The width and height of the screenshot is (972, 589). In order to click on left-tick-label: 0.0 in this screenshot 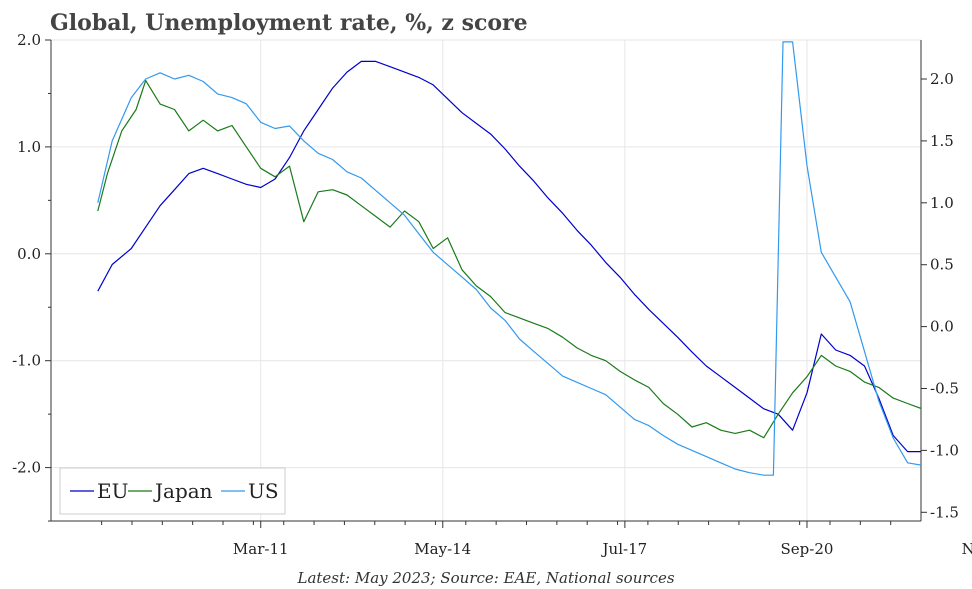, I will do `click(29, 254)`.